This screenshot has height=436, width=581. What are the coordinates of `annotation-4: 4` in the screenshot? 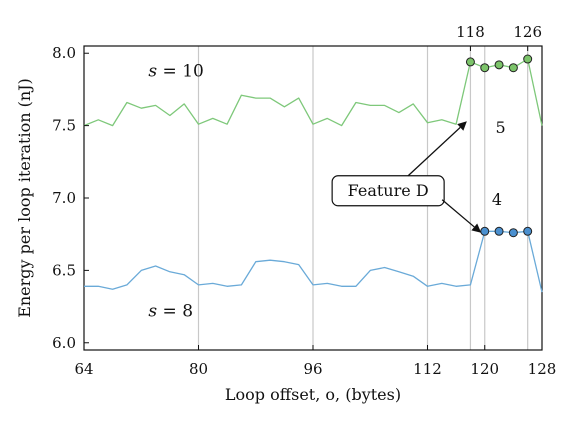 It's located at (497, 199).